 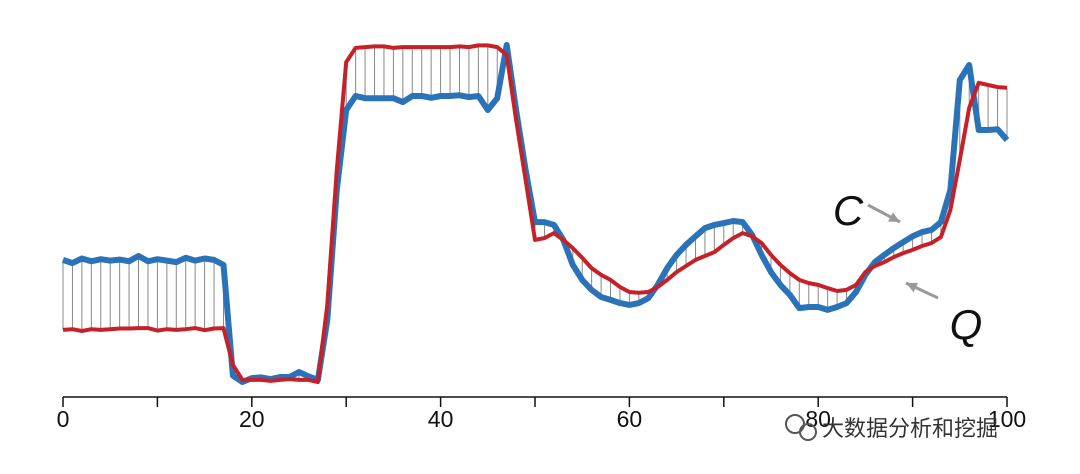 I want to click on x-tick-label: 60, so click(x=630, y=419).